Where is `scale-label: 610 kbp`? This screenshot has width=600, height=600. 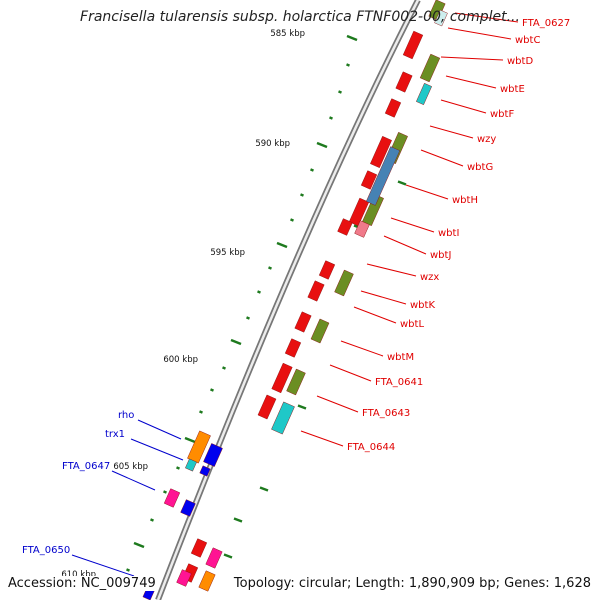
scale-label: 610 kbp is located at coordinates (78, 575).